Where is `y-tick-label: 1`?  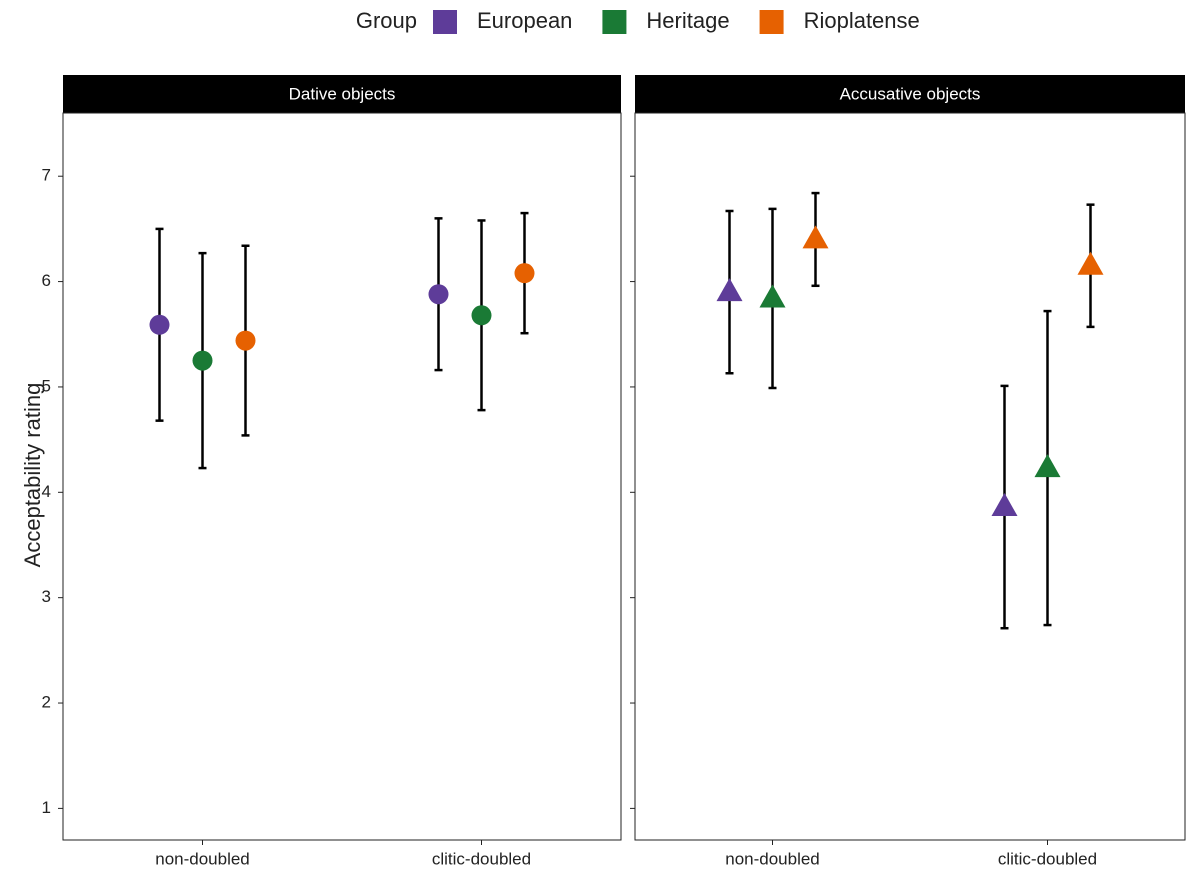 y-tick-label: 1 is located at coordinates (46, 807).